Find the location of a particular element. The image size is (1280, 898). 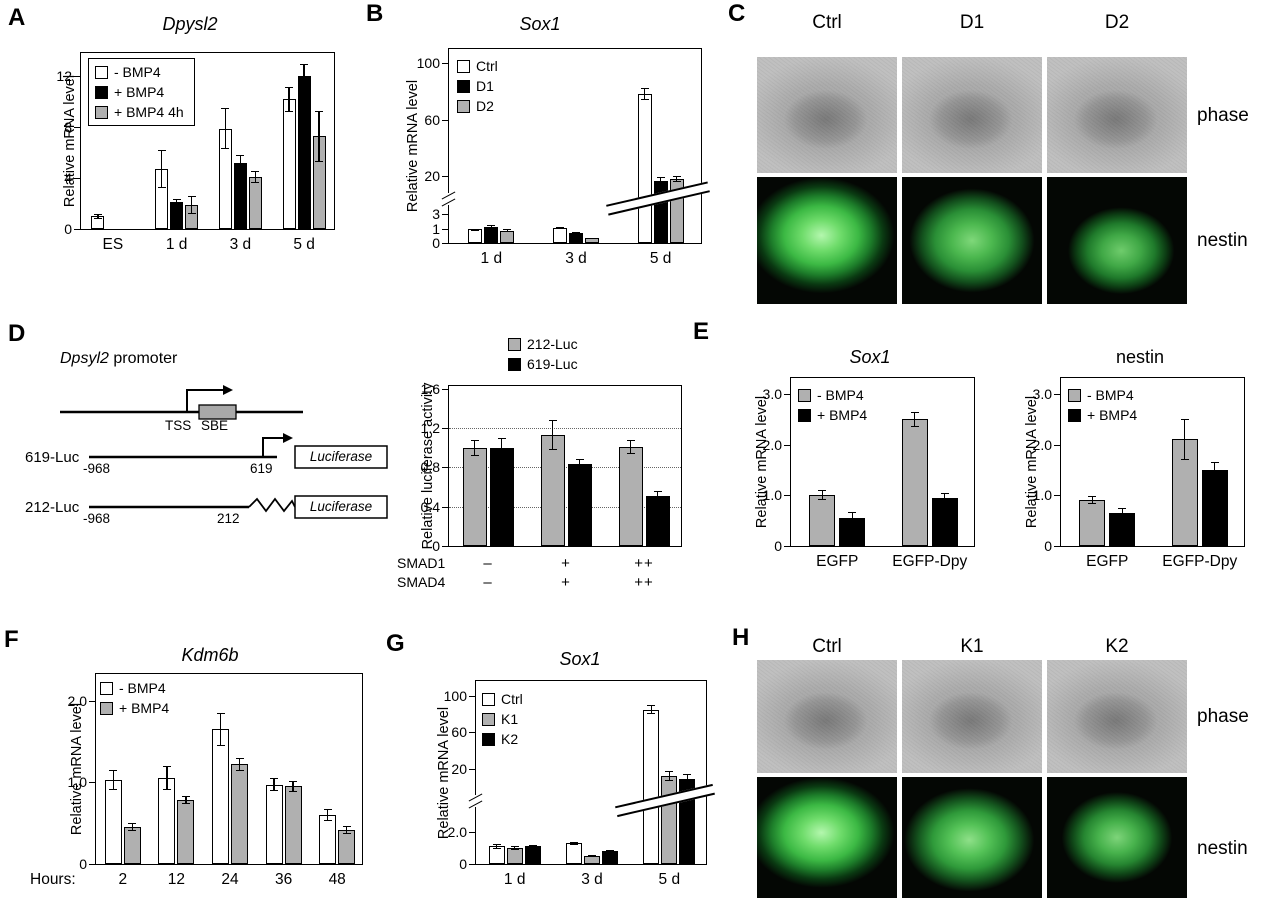

plot-area: 0 0.4 0.8 1.2 1.6 SMAD1– + ++ SMAD4– + ++ is located at coordinates (539, 486).